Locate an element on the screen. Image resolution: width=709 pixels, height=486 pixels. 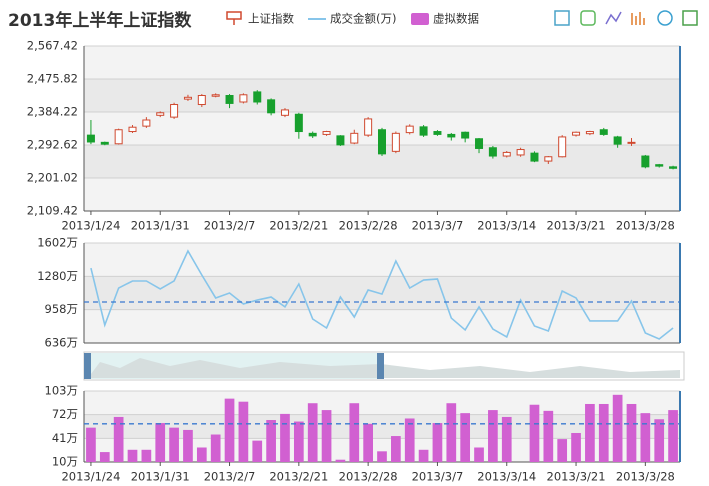
y-tick-label: 2,292.62 is located at coordinates (52, 145).